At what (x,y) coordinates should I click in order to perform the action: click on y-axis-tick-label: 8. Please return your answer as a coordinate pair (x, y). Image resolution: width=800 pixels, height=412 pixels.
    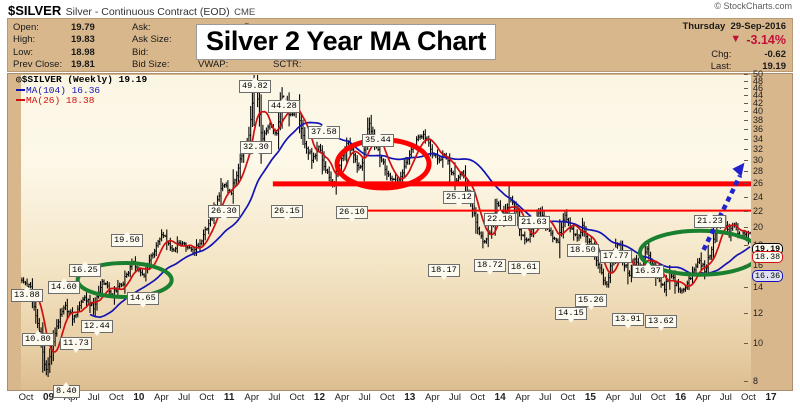
    Looking at the image, I should click on (756, 380).